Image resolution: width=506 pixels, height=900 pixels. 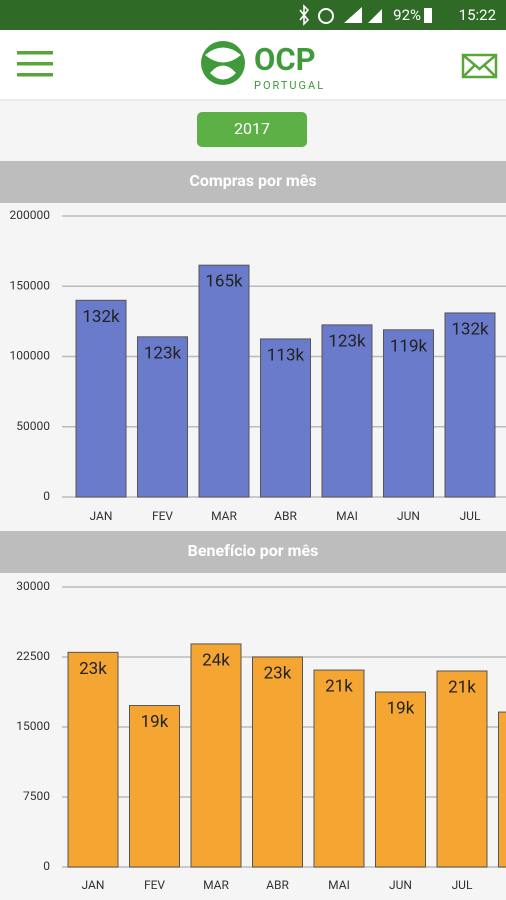 I want to click on y-tick-label: 150000, so click(x=30, y=285).